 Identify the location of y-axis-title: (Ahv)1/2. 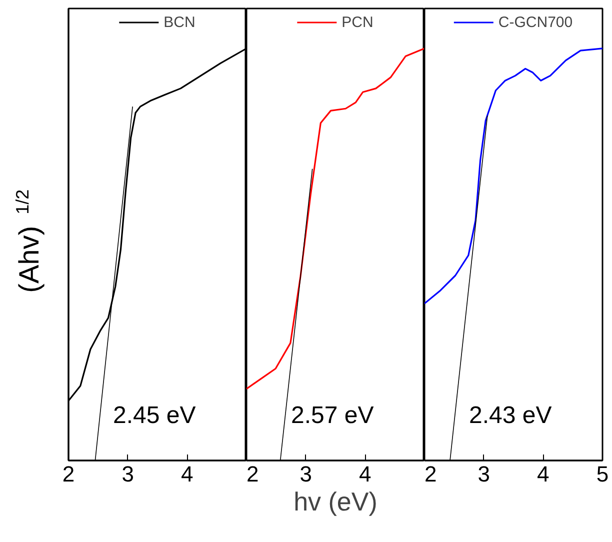
(28, 241).